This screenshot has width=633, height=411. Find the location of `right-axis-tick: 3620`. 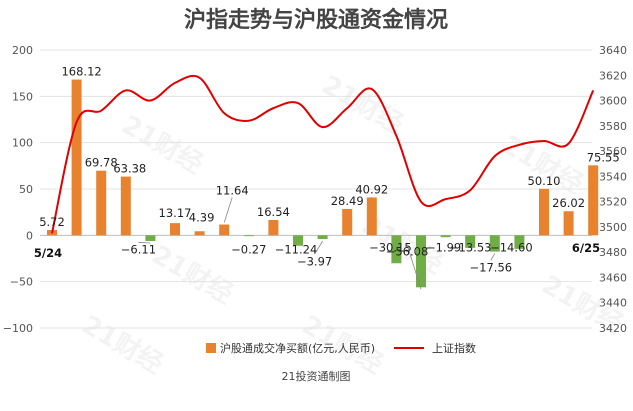

right-axis-tick: 3620 is located at coordinates (613, 75).